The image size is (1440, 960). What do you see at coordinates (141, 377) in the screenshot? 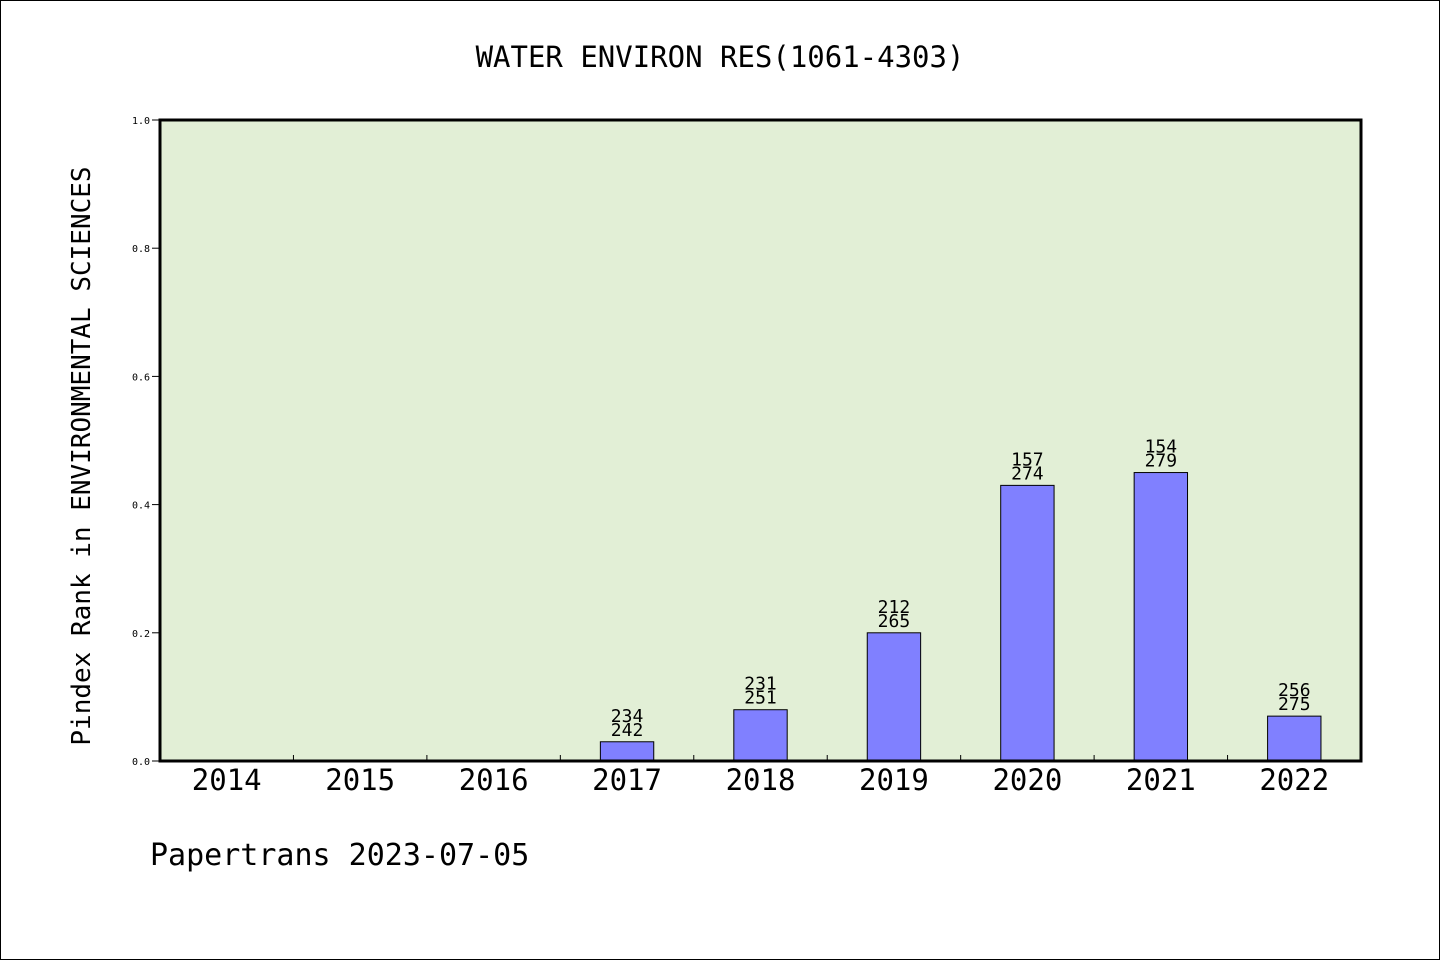
I see `y-tick-label: 0.6` at bounding box center [141, 377].